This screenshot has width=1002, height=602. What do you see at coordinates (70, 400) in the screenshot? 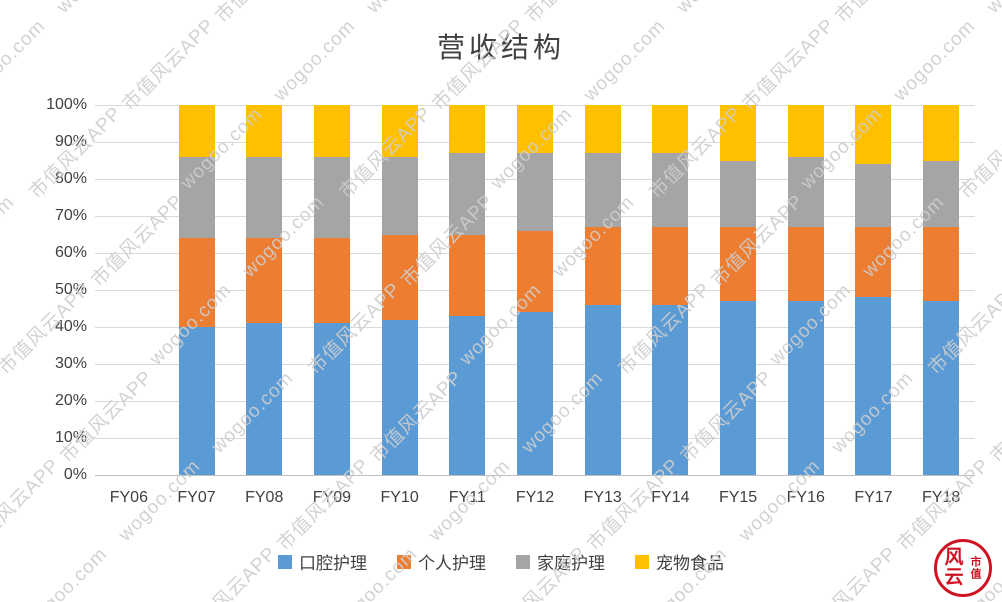
I see `y-axis-label: 20%` at bounding box center [70, 400].